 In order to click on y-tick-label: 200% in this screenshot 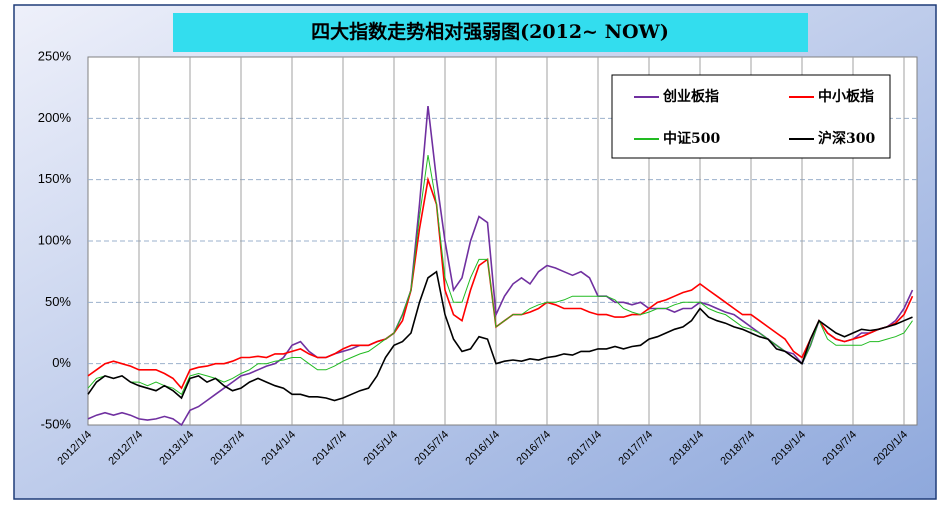, I will do `click(55, 117)`.